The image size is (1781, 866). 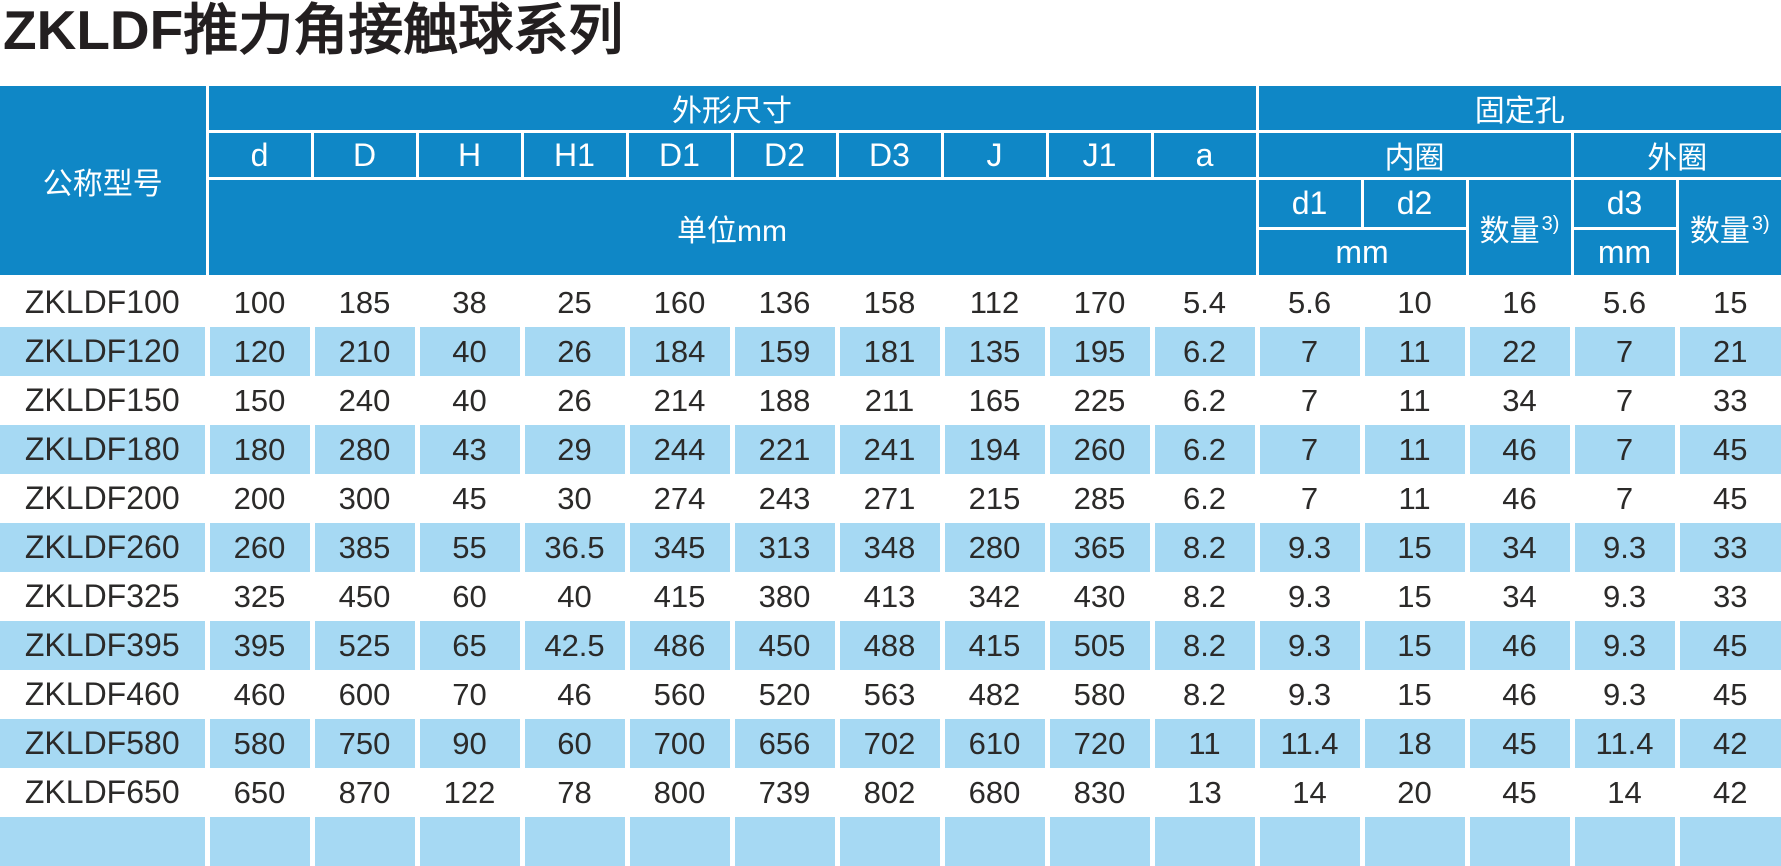 I want to click on value-cell: 240, so click(x=364, y=400).